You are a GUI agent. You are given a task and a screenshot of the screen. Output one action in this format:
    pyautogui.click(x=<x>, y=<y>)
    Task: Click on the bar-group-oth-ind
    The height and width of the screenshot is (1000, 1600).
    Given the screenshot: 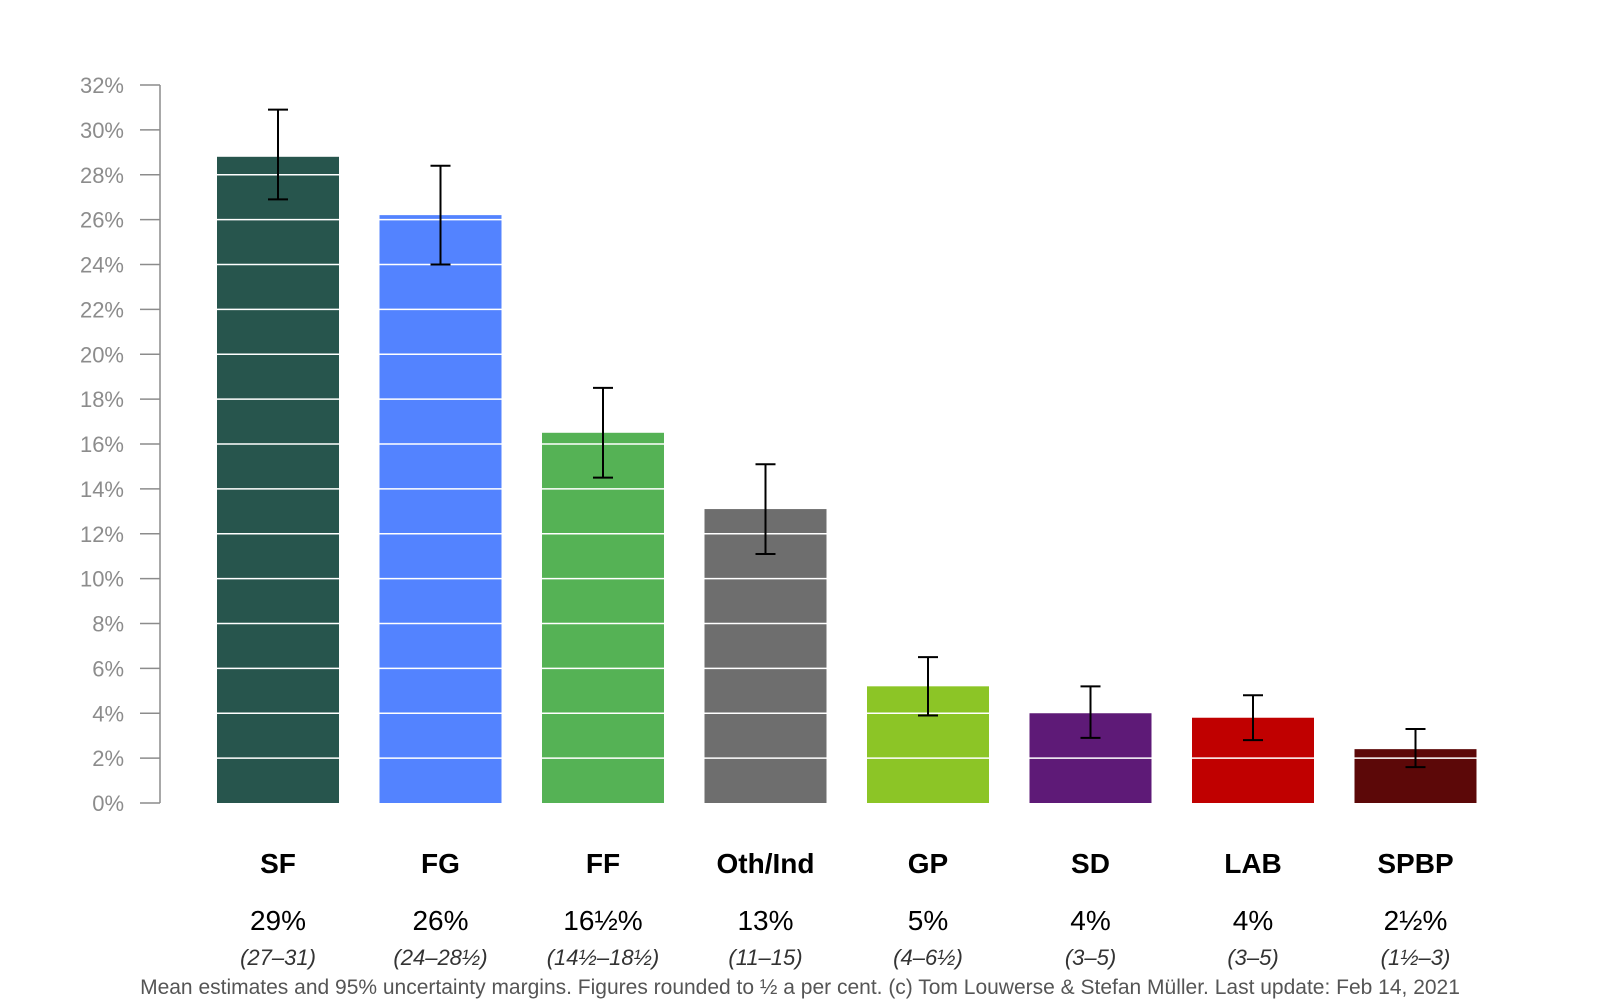 What is the action you would take?
    pyautogui.click(x=765, y=633)
    